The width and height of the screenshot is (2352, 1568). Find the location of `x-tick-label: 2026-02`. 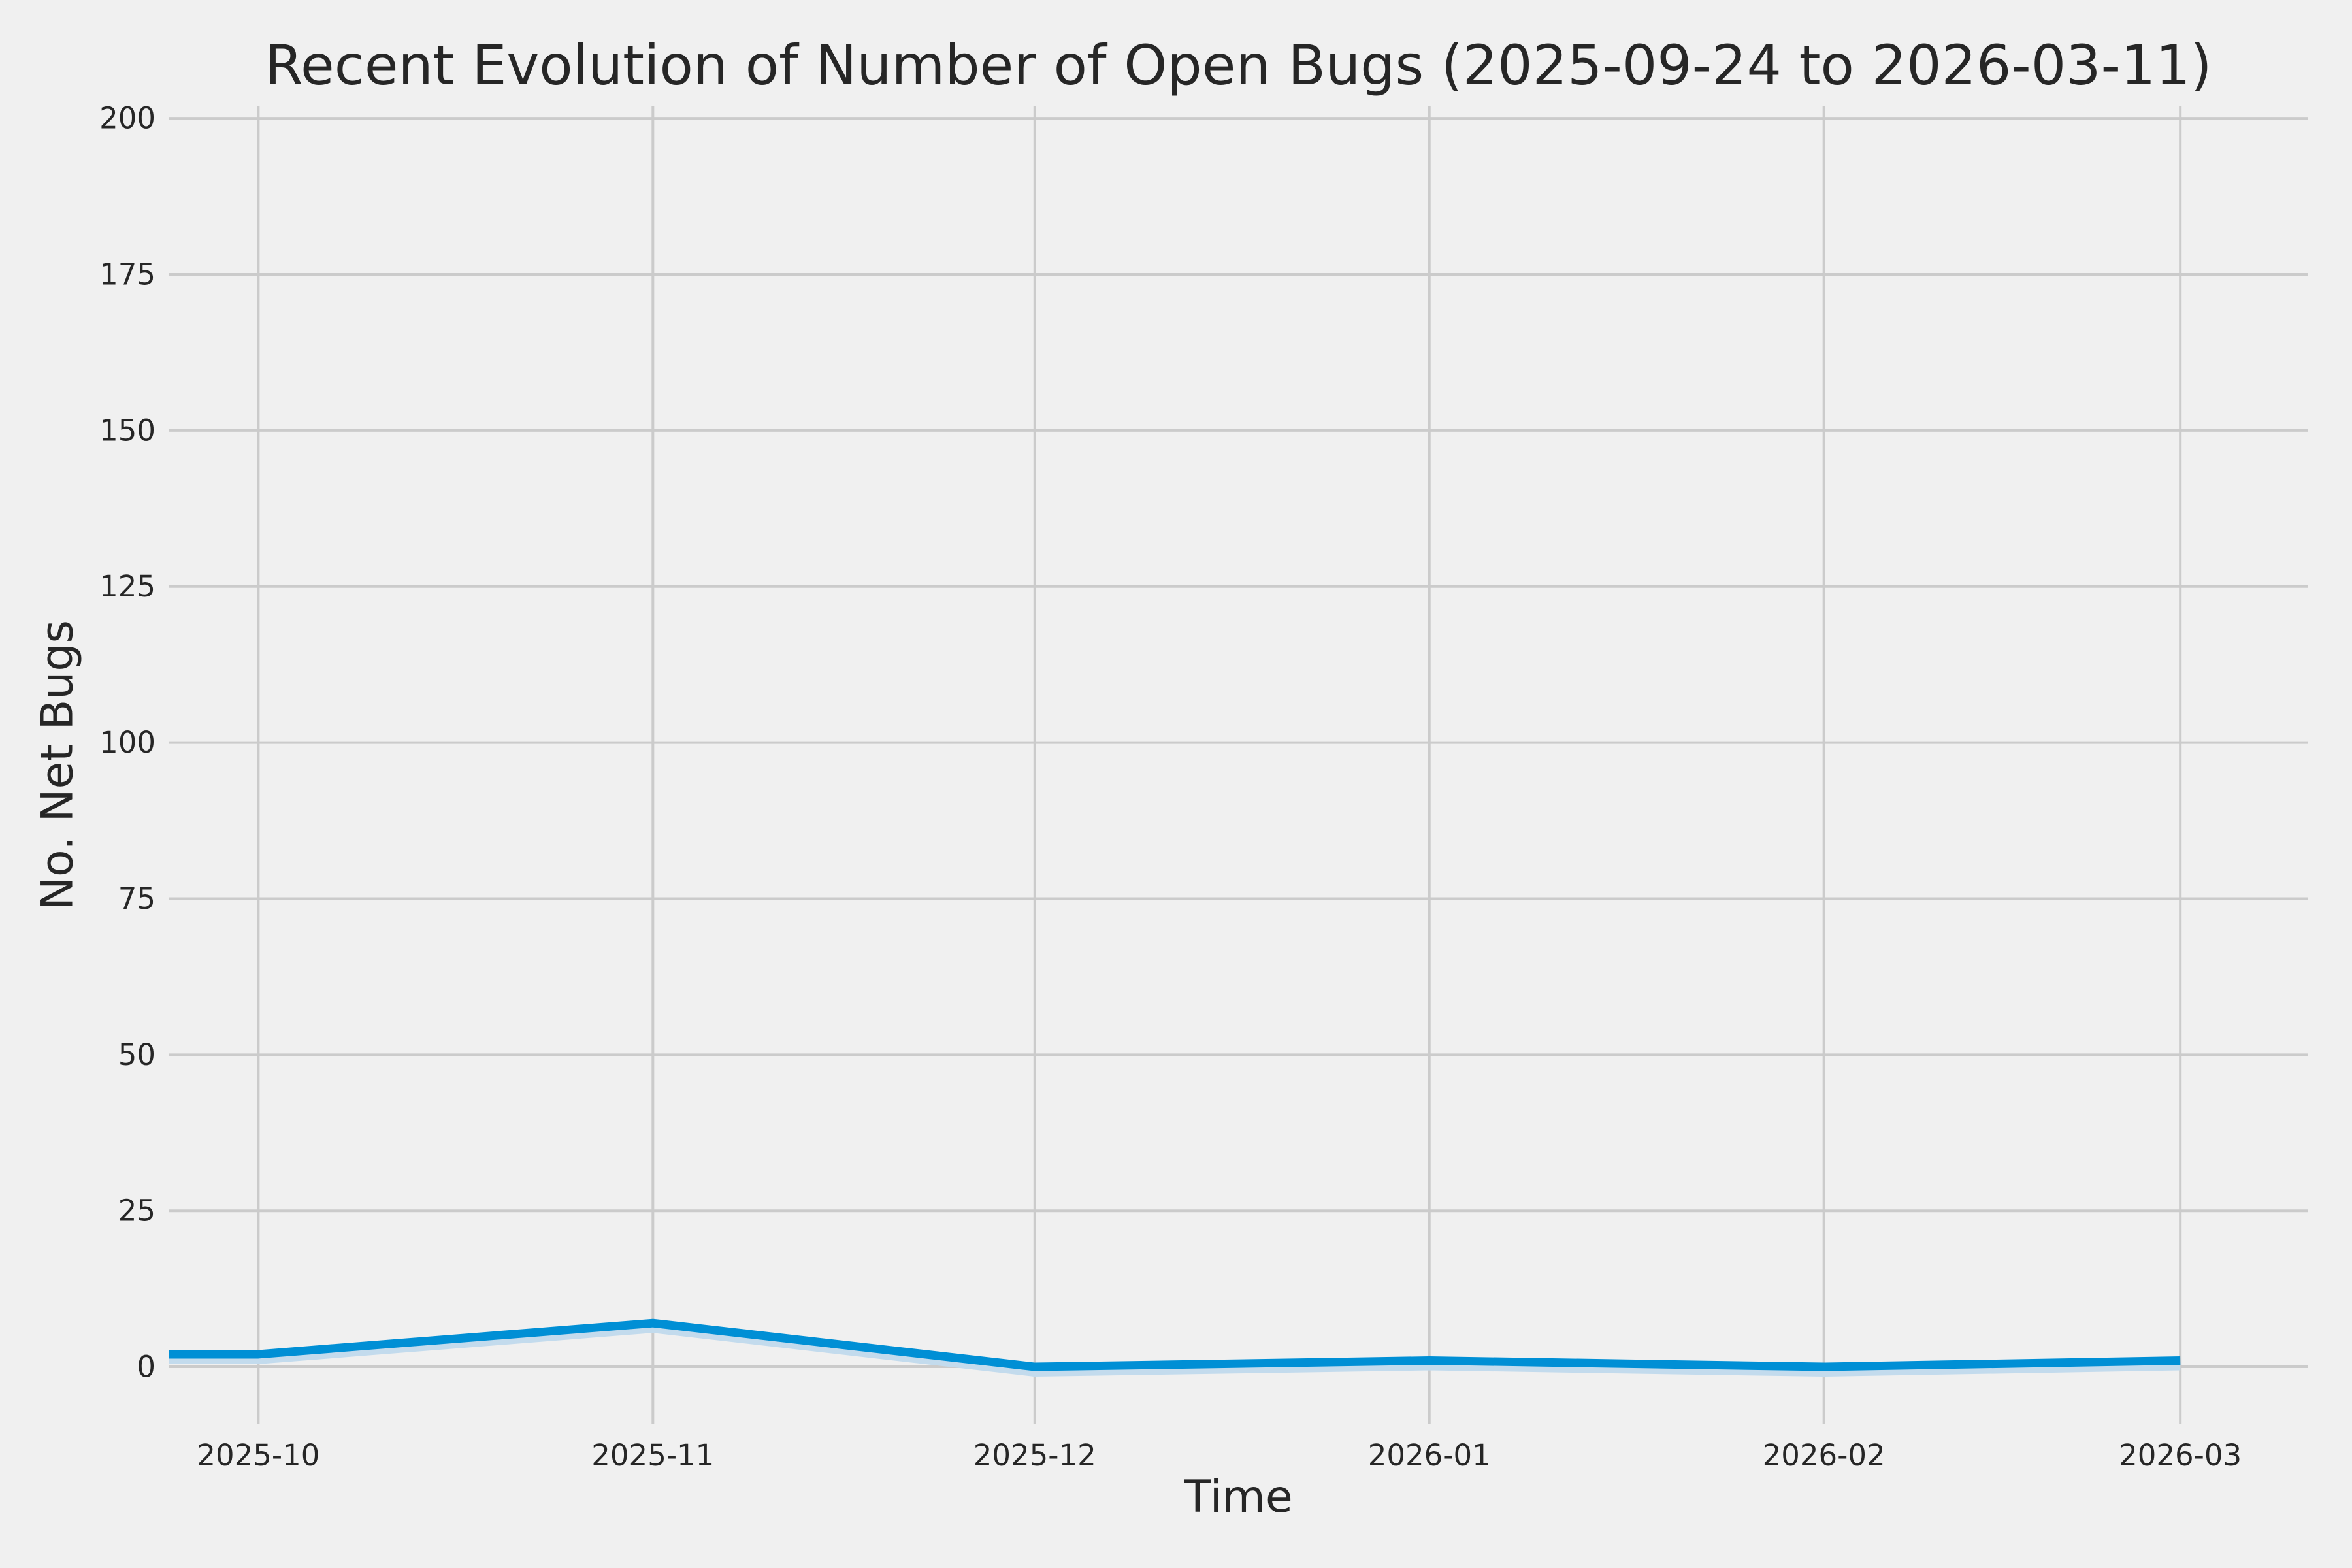

x-tick-label: 2026-02 is located at coordinates (1824, 1455).